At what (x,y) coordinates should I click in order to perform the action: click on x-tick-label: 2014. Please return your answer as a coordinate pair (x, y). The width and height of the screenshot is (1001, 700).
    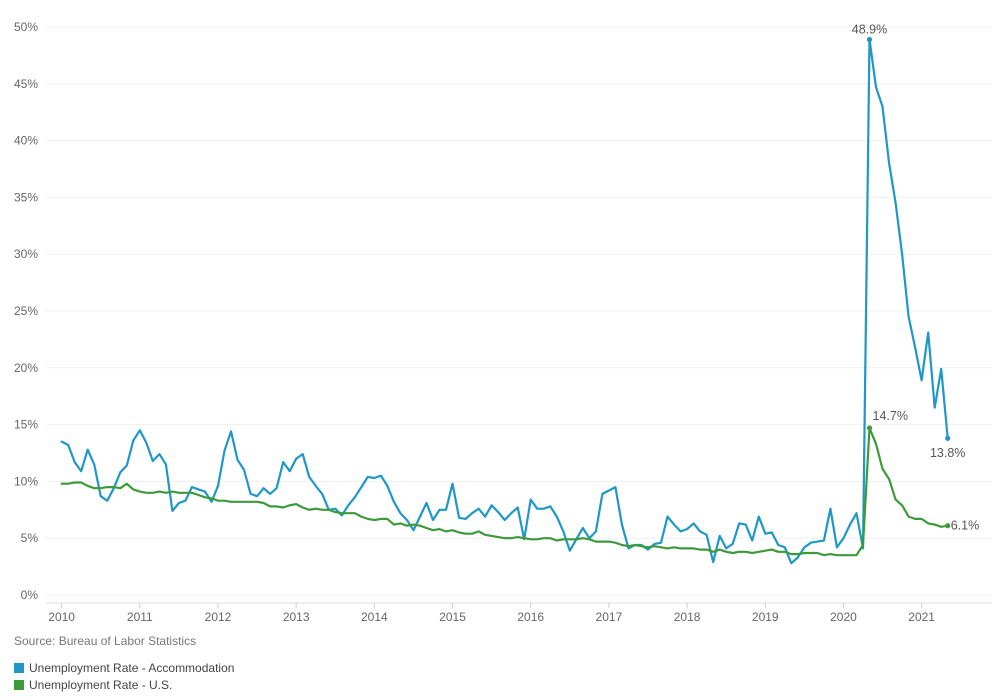
    Looking at the image, I should click on (374, 617).